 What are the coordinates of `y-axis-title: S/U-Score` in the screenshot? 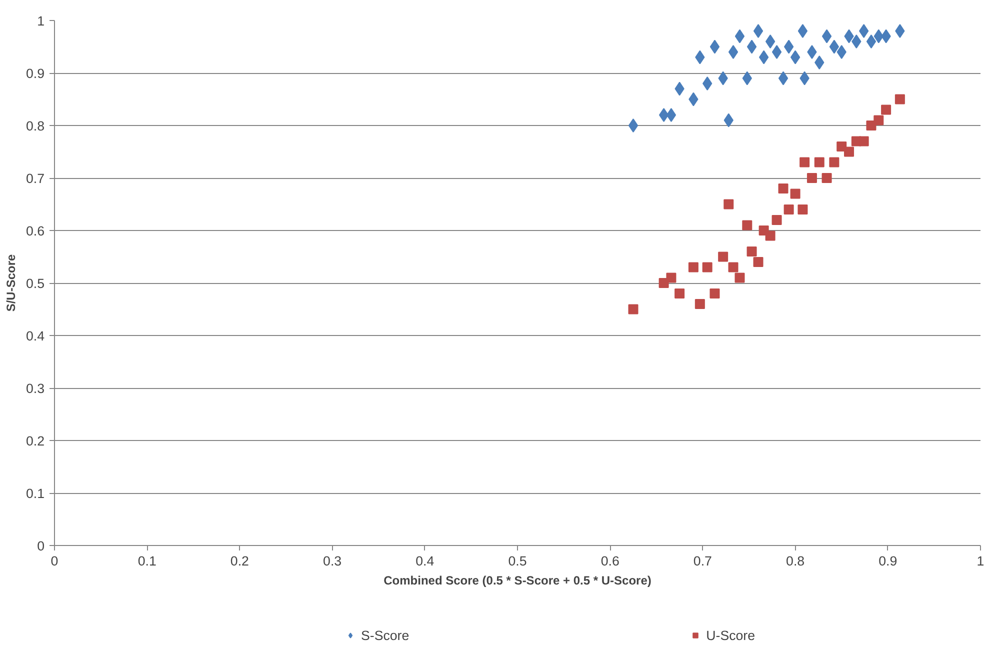 It's located at (11, 283).